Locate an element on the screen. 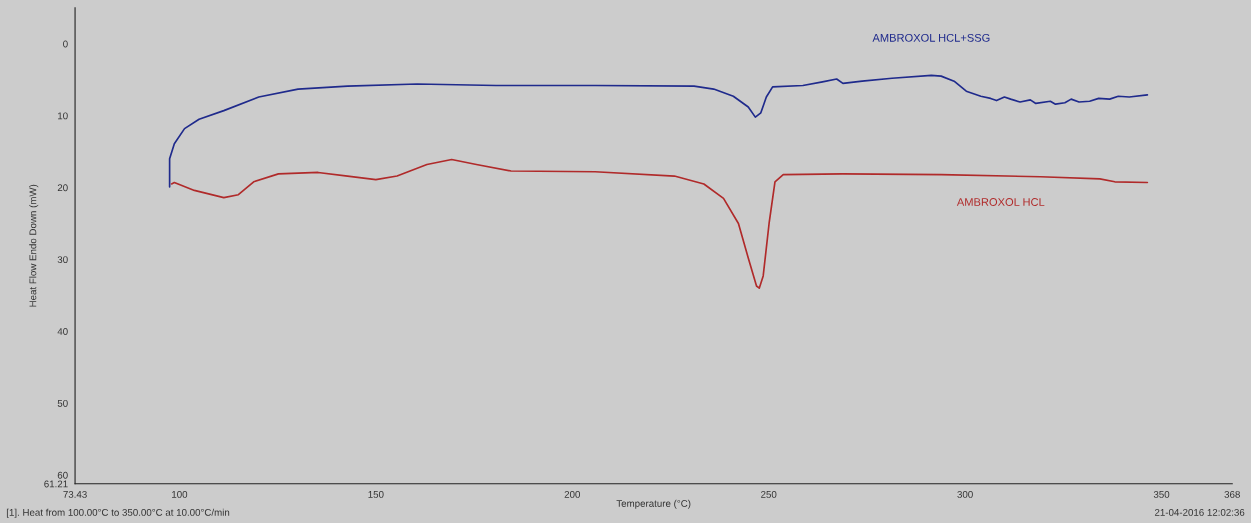  y-tick-label: 30 is located at coordinates (62, 260).